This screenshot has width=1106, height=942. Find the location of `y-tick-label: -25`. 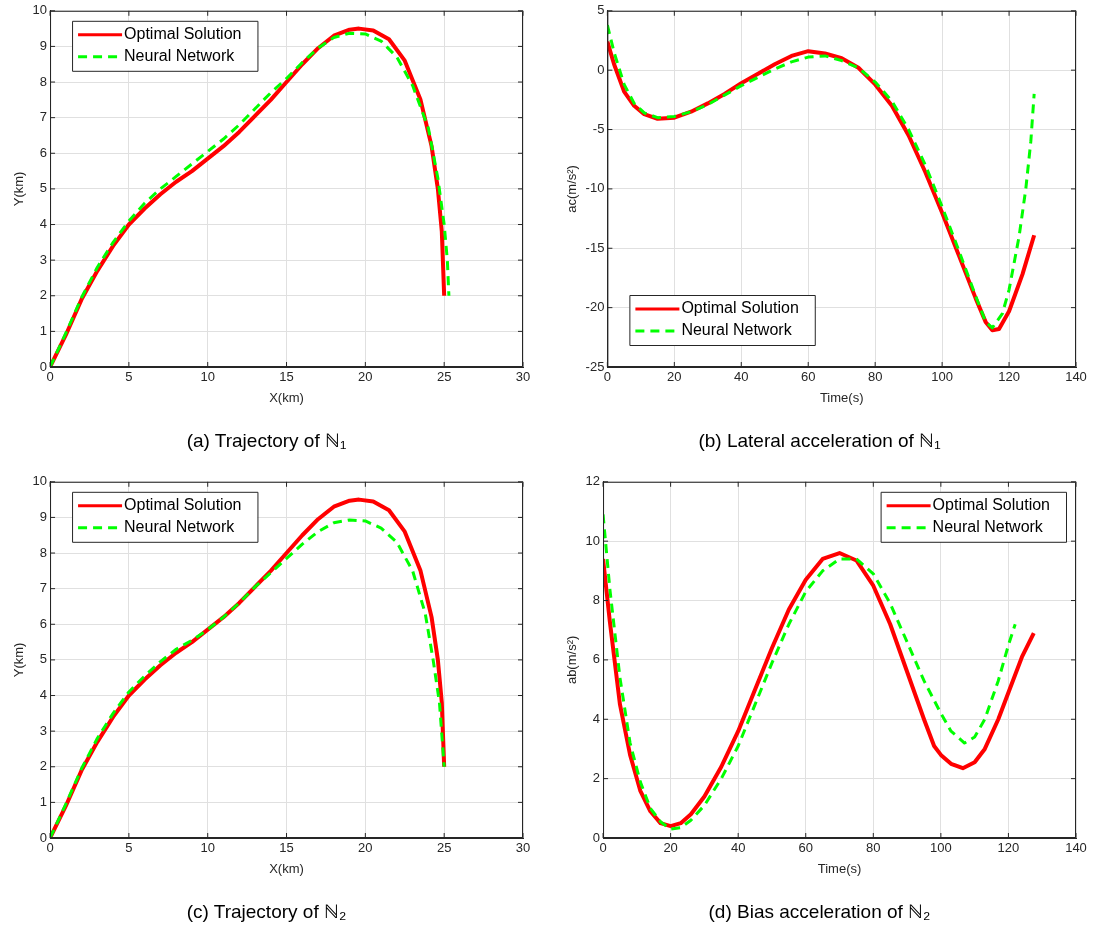

y-tick-label: -25 is located at coordinates (595, 366).